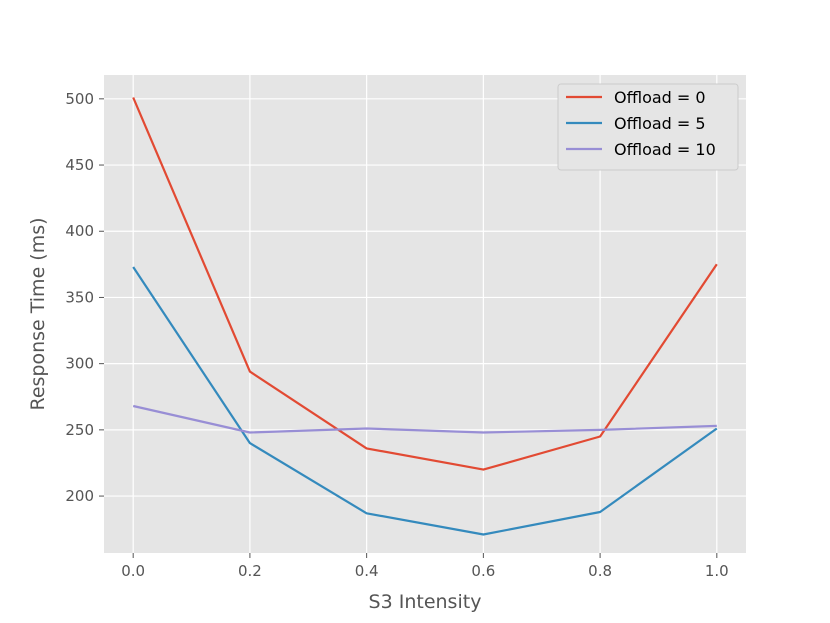 This screenshot has width=830, height=623. Describe the element at coordinates (367, 571) in the screenshot. I see `x-tick-label: 0.4` at that location.